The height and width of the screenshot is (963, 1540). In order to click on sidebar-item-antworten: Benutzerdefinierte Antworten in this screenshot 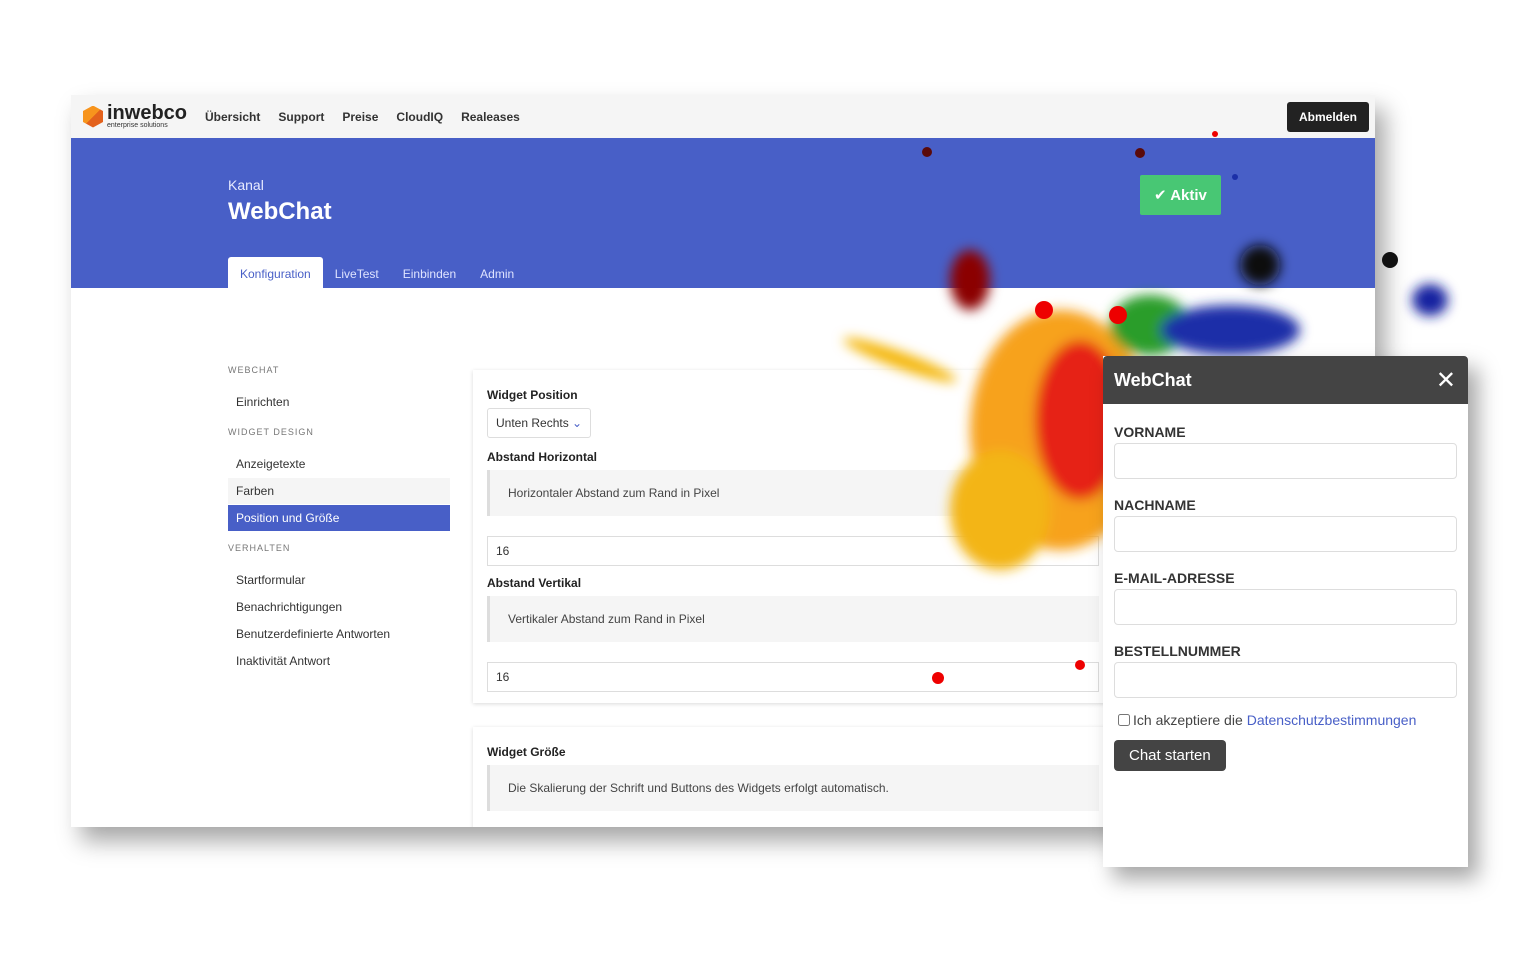, I will do `click(313, 634)`.